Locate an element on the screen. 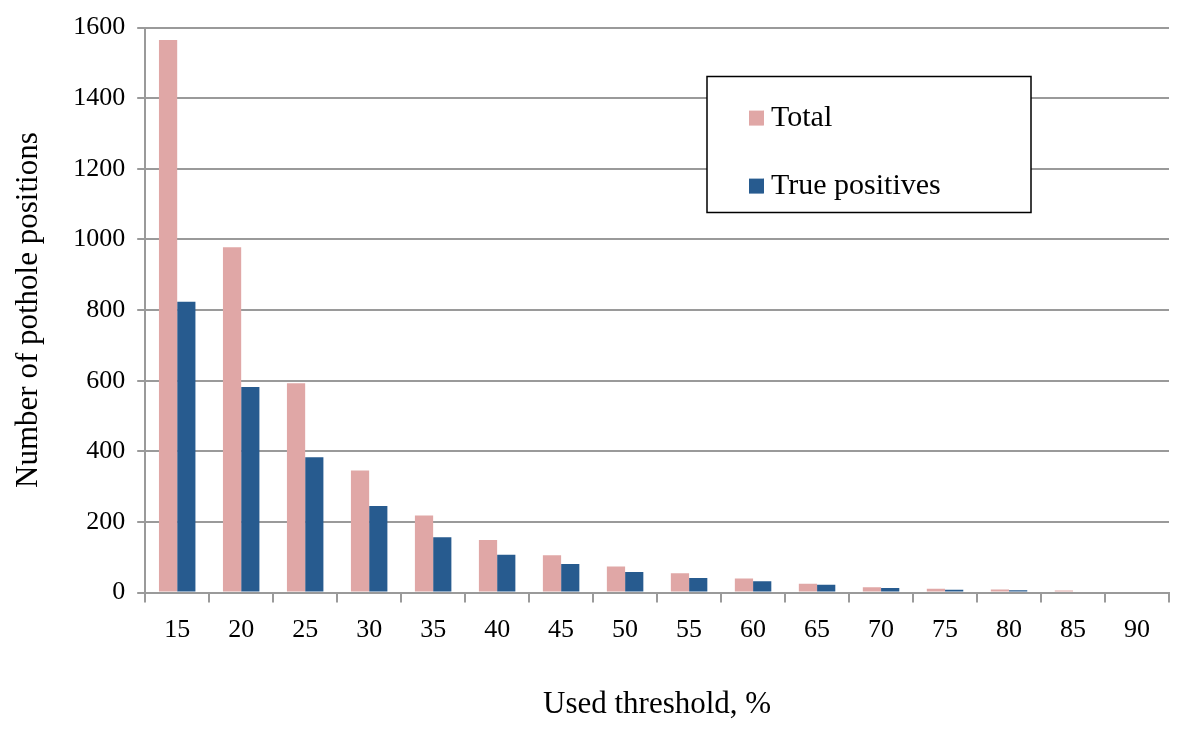 This screenshot has height=735, width=1187. y-tick-label: 1000 is located at coordinates (99, 238).